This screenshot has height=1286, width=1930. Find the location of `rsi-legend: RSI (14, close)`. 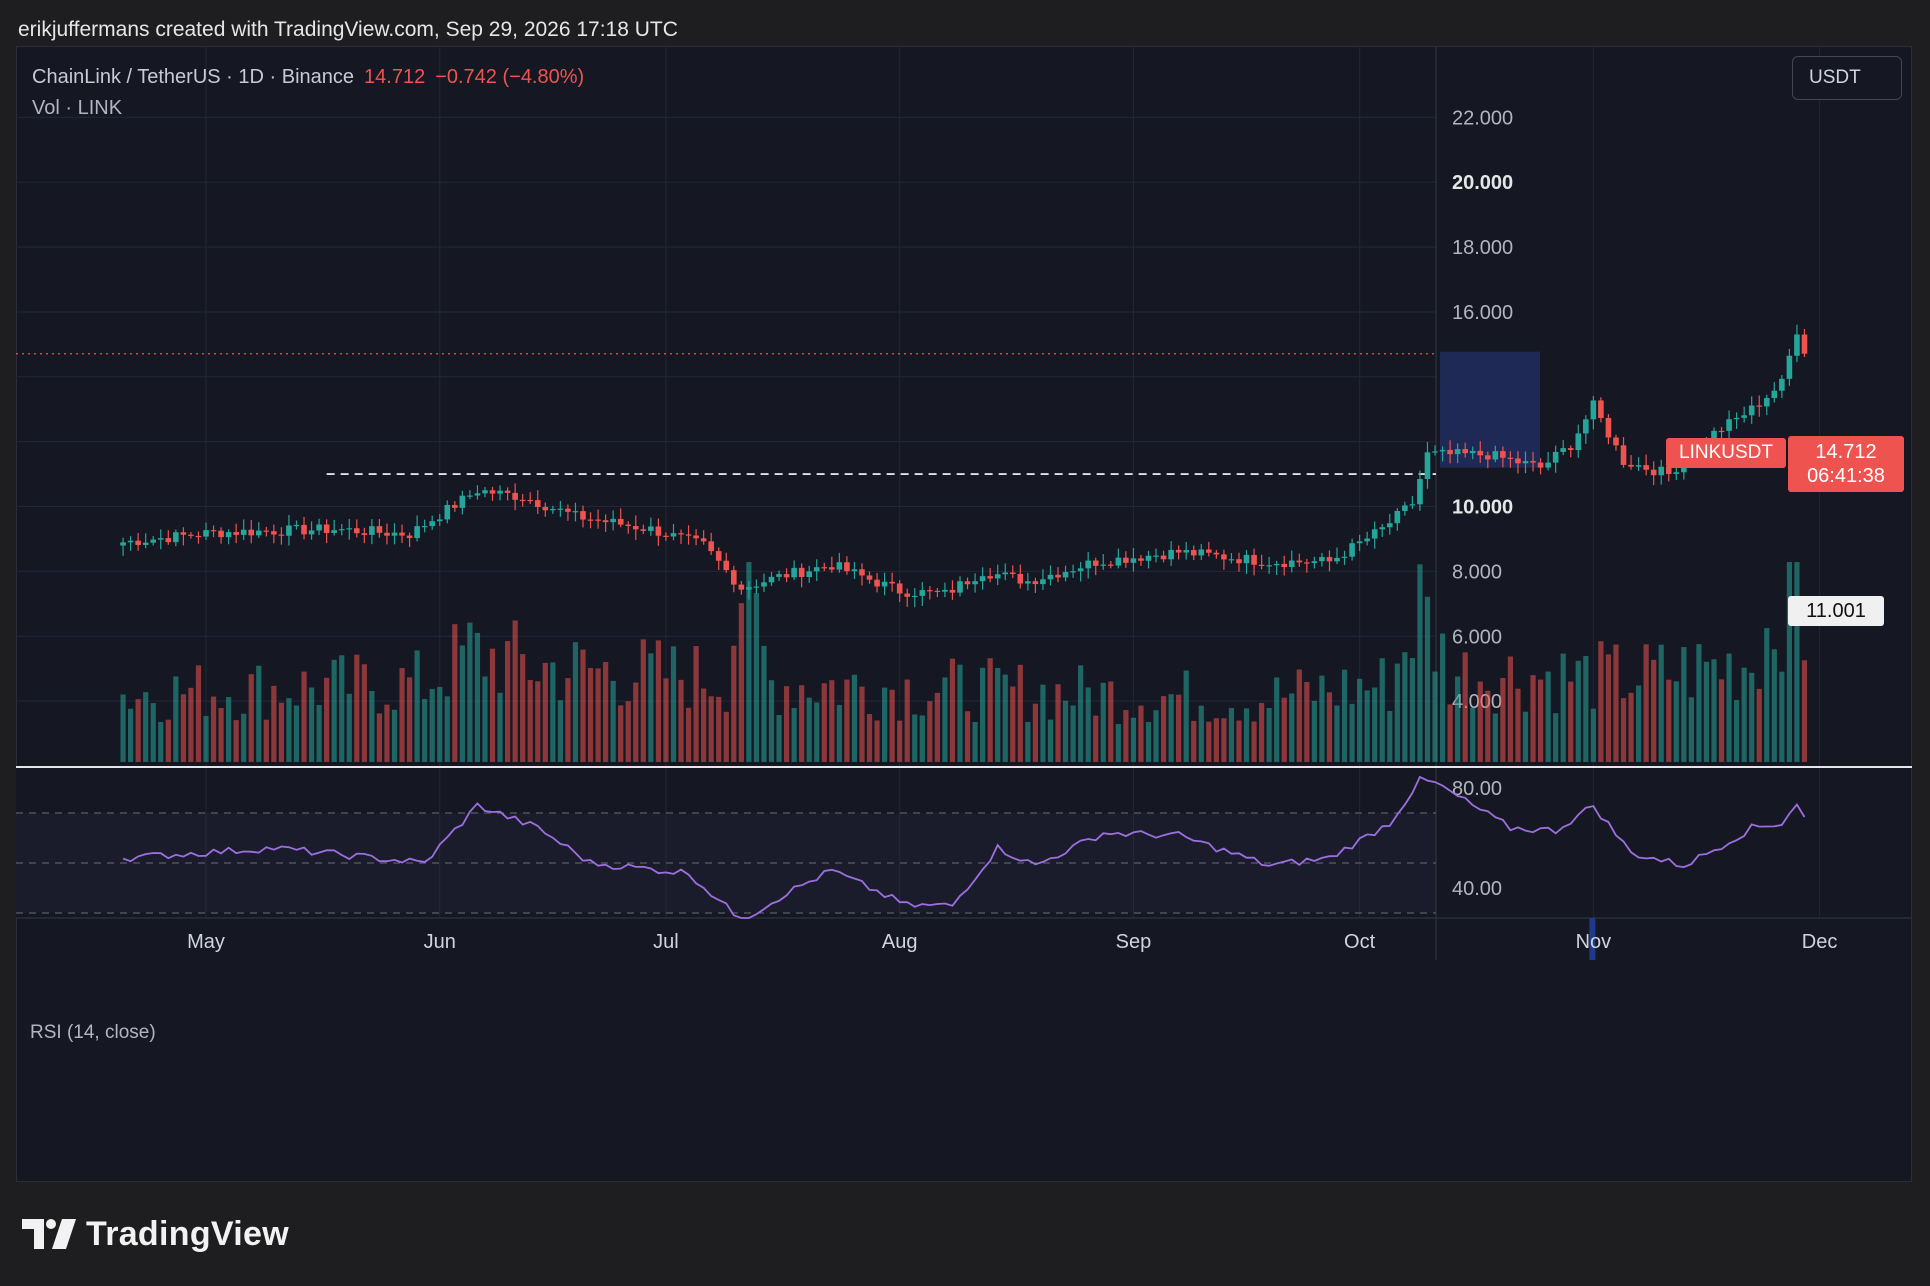

rsi-legend: RSI (14, close) is located at coordinates (93, 1032).